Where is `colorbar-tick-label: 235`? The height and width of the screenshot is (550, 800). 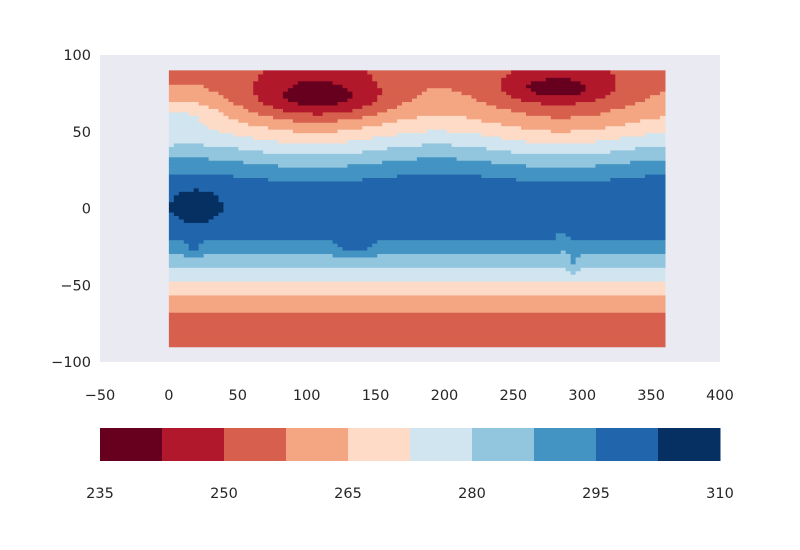
colorbar-tick-label: 235 is located at coordinates (100, 494).